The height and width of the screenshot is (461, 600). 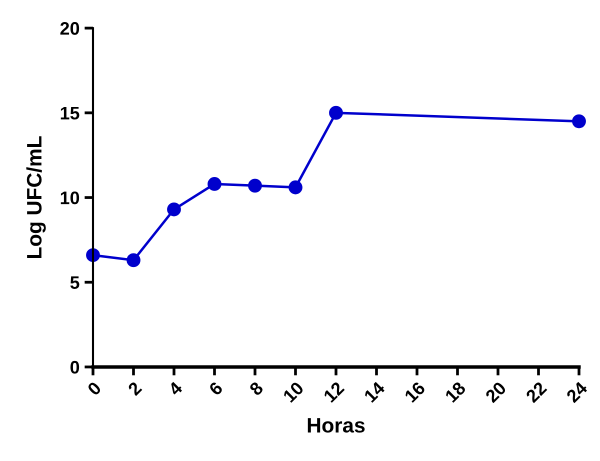 What do you see at coordinates (70, 28) in the screenshot?
I see `y-tick-label: 20` at bounding box center [70, 28].